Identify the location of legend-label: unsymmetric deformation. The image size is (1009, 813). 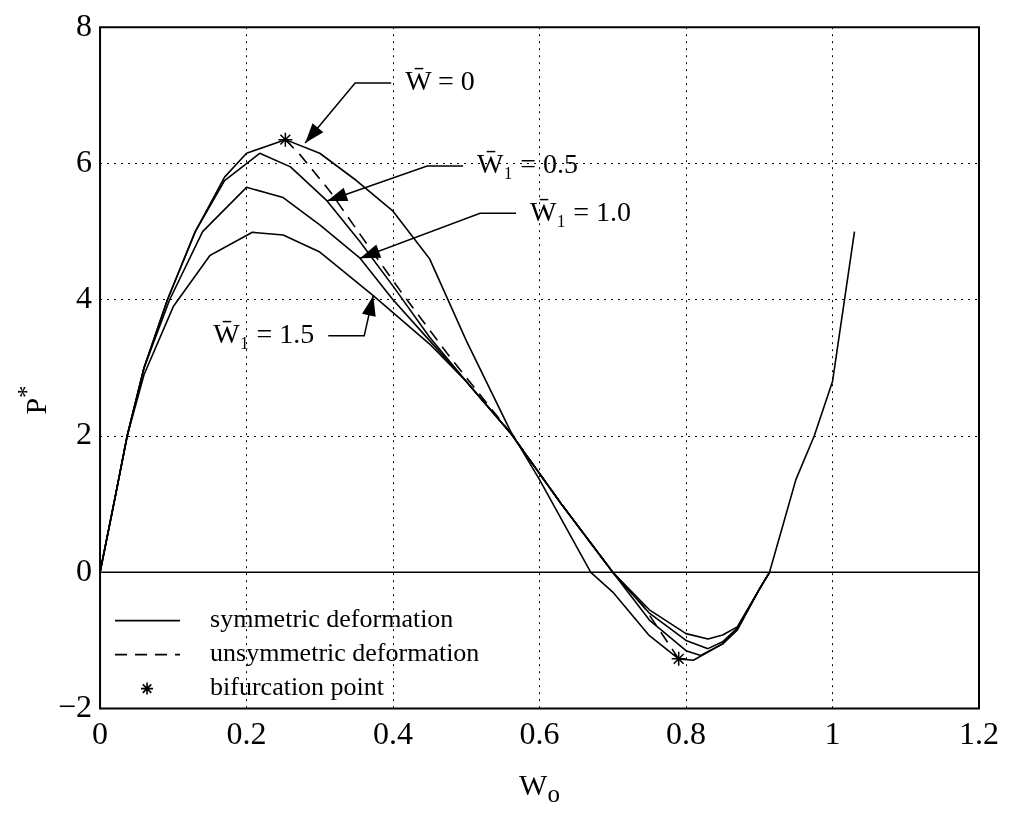
(345, 653).